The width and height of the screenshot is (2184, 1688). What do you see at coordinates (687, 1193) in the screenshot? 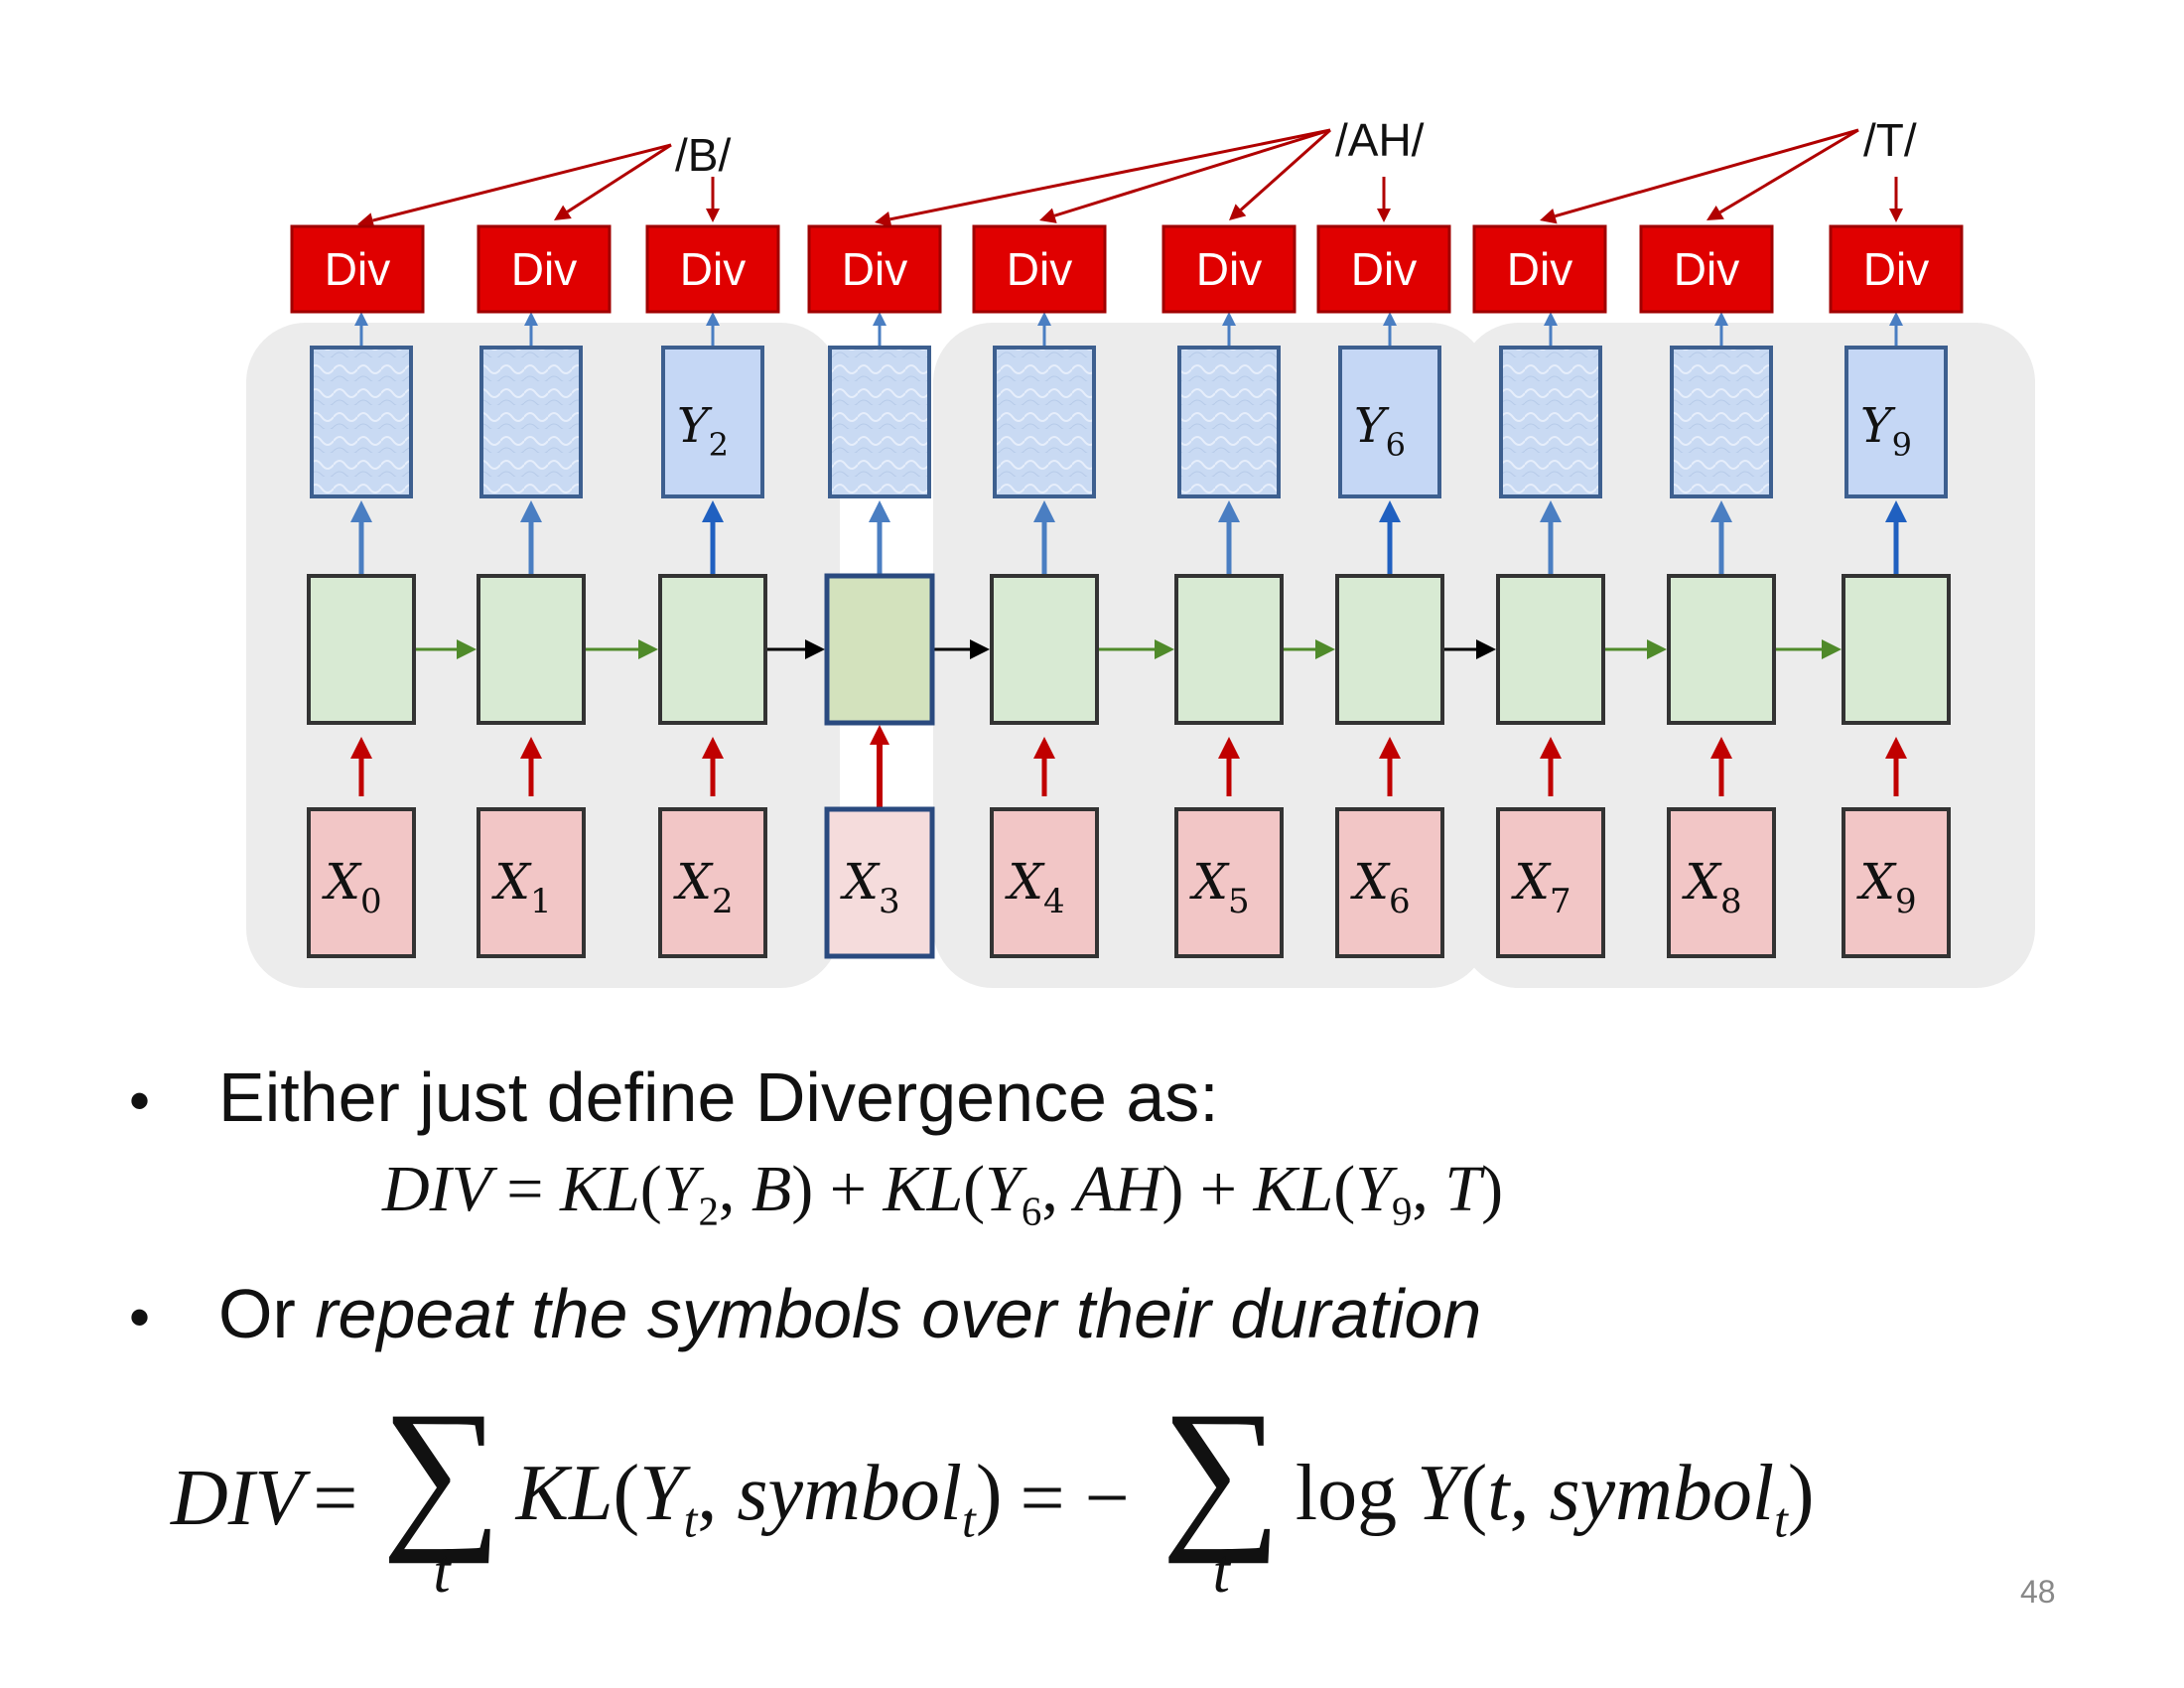
I see `eq1-term-1: KL(Y2, B)` at bounding box center [687, 1193].